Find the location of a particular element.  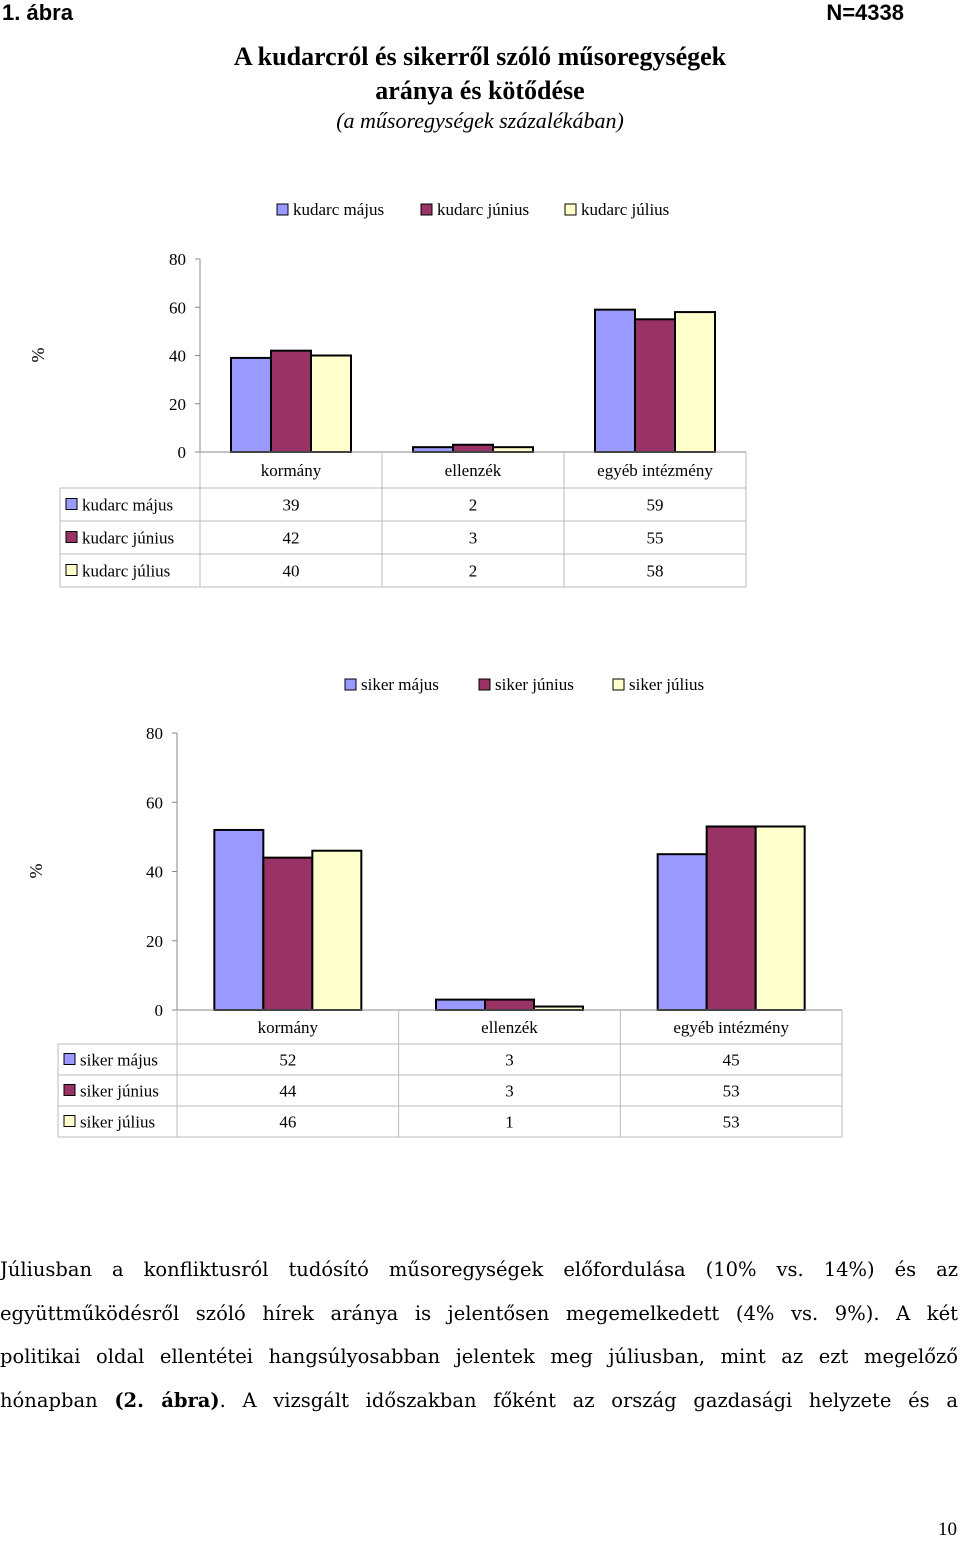

legend-label: siker május is located at coordinates (400, 684).